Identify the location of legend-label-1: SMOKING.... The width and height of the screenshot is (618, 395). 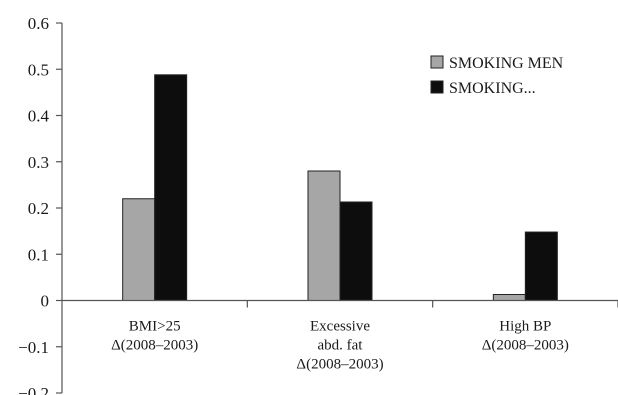
(492, 88).